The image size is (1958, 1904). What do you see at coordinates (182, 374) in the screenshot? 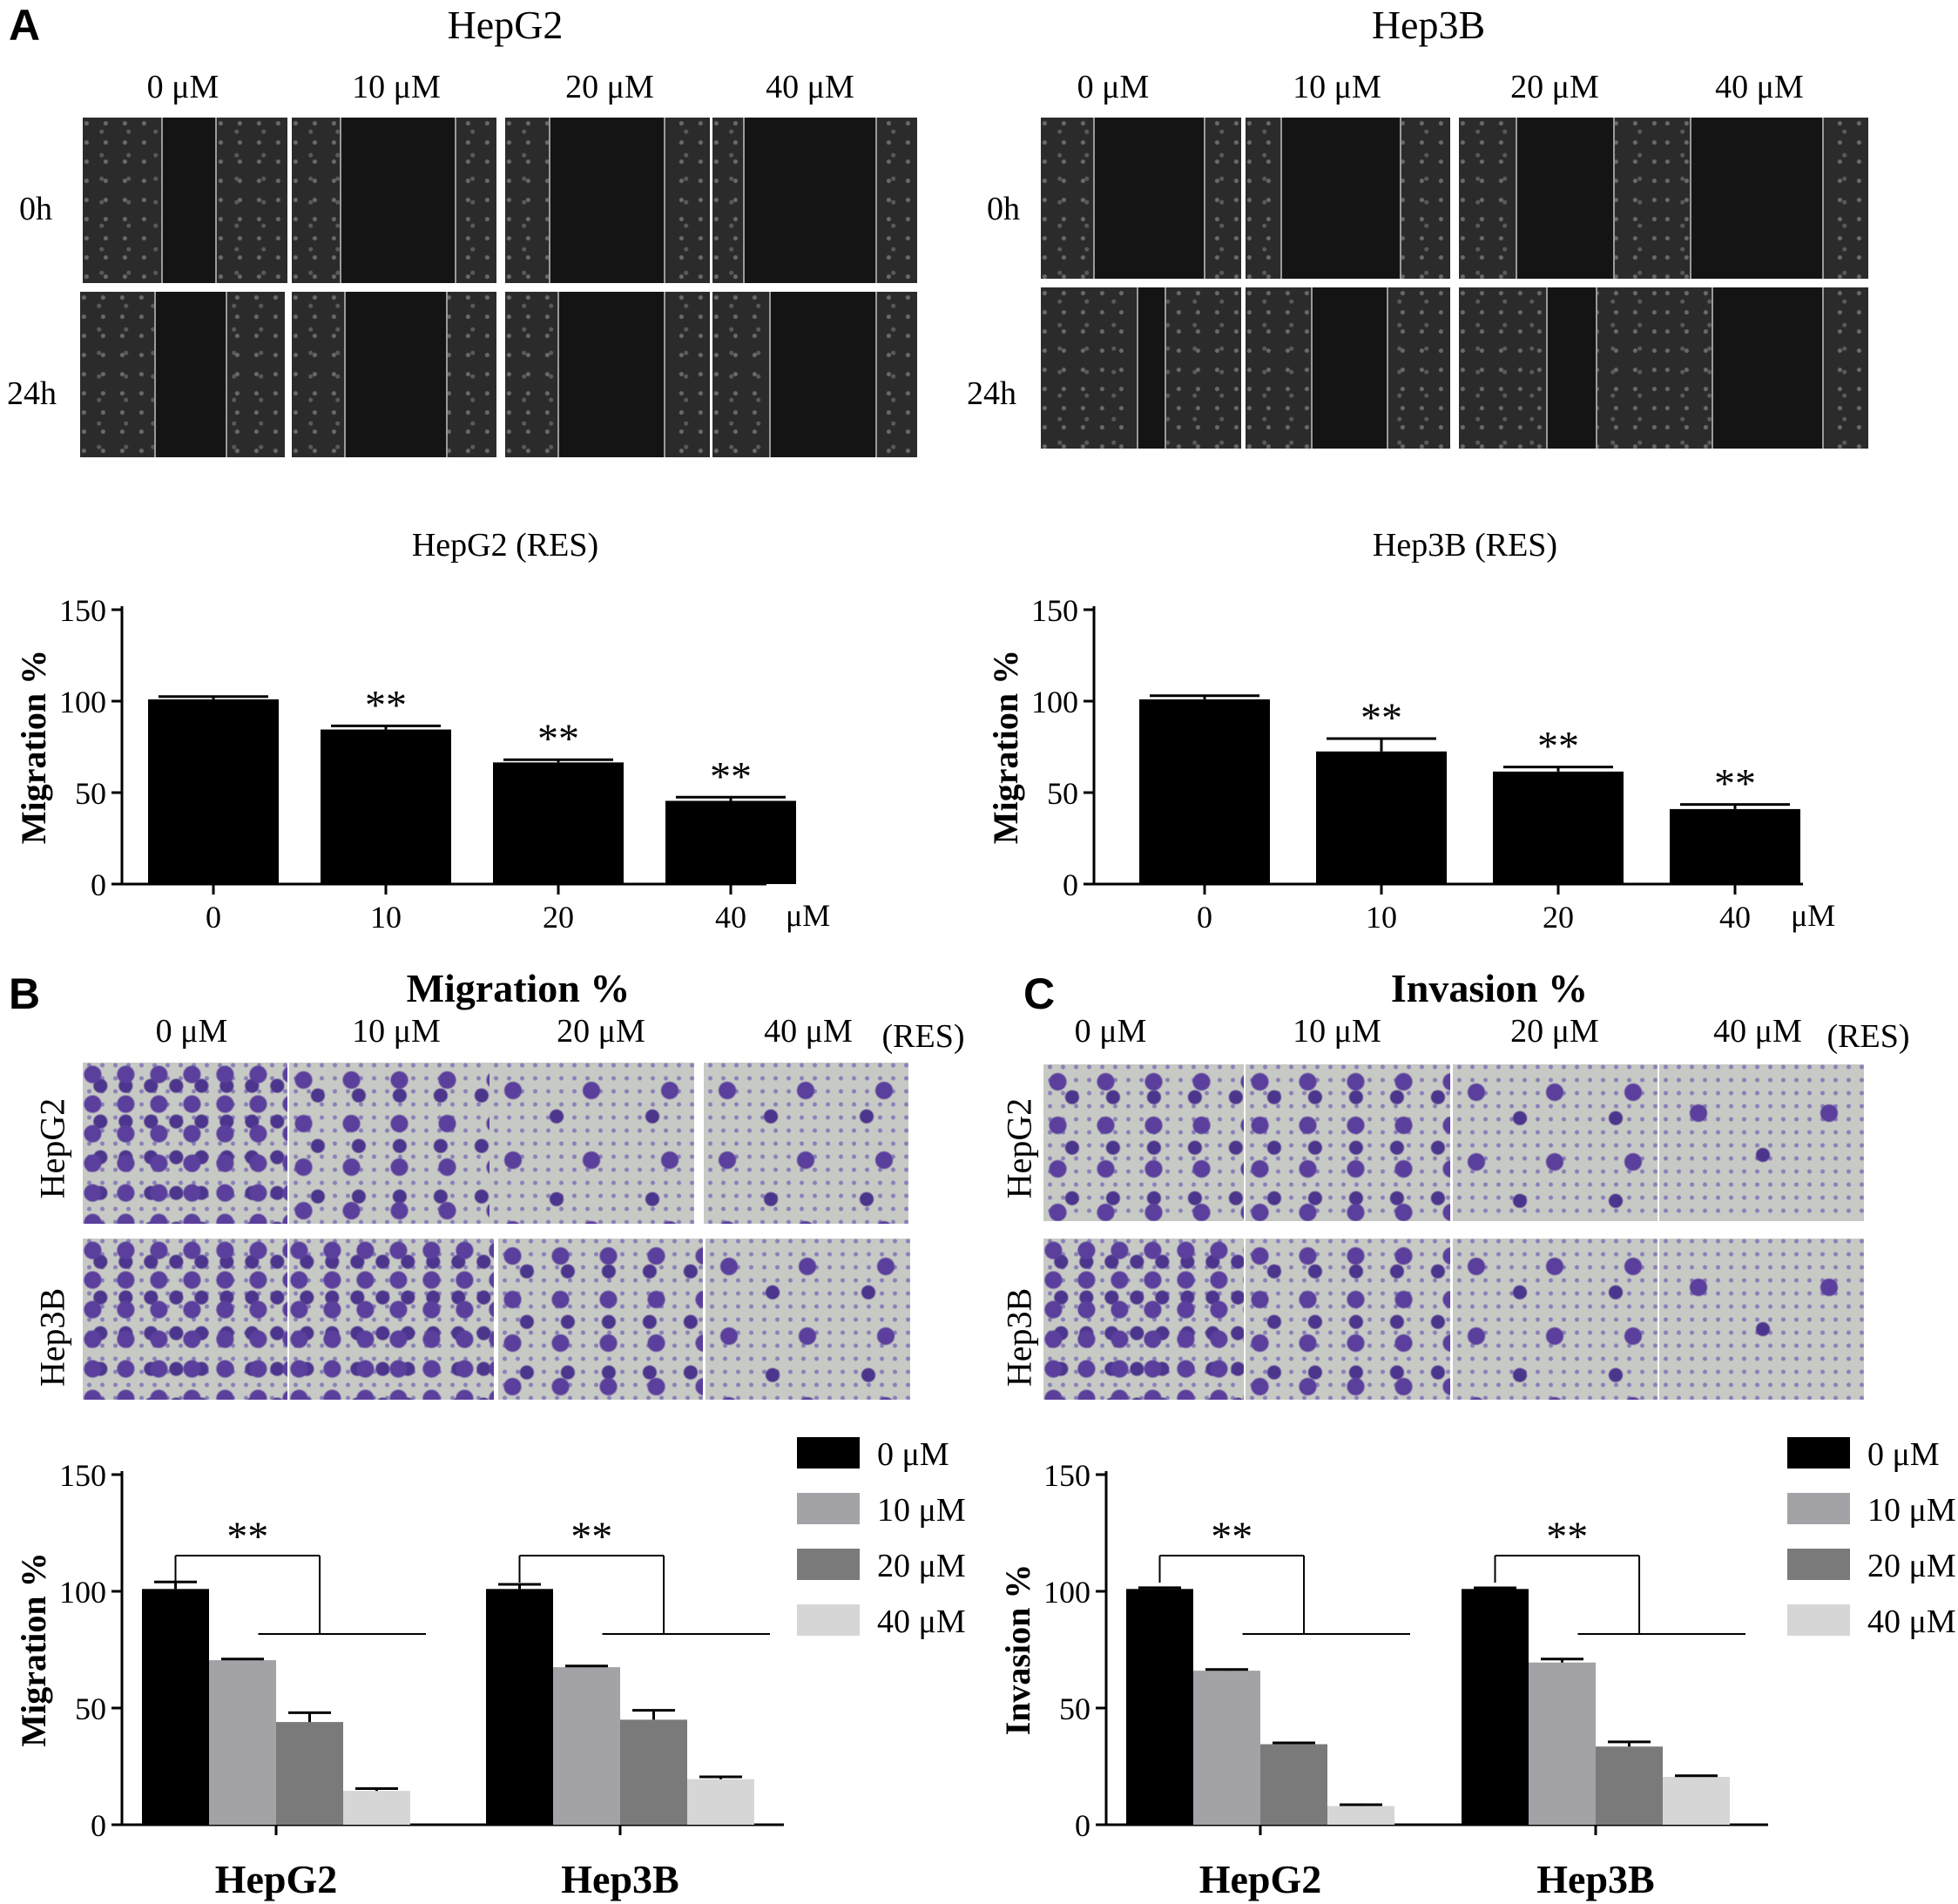
I see `hepg2-wound-24h-0um` at bounding box center [182, 374].